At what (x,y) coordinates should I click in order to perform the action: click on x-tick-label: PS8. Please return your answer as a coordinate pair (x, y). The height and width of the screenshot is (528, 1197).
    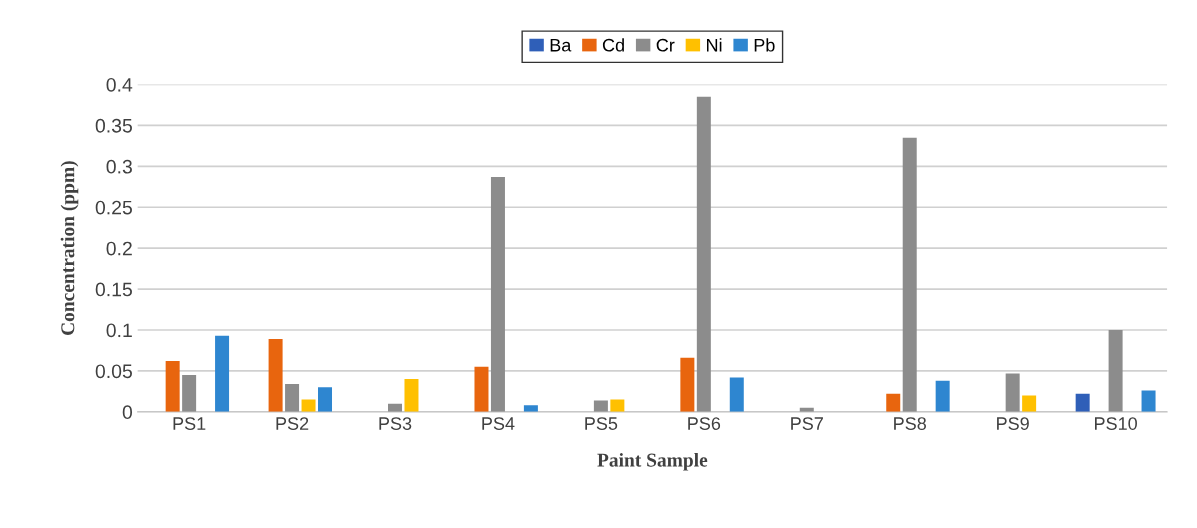
    Looking at the image, I should click on (910, 423).